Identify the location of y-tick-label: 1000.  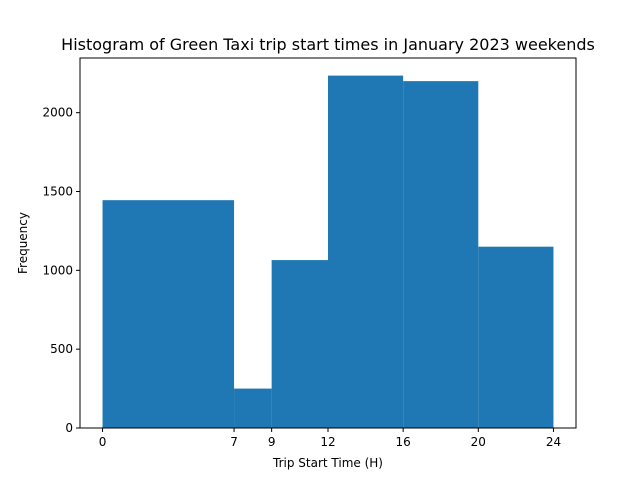
(57, 270).